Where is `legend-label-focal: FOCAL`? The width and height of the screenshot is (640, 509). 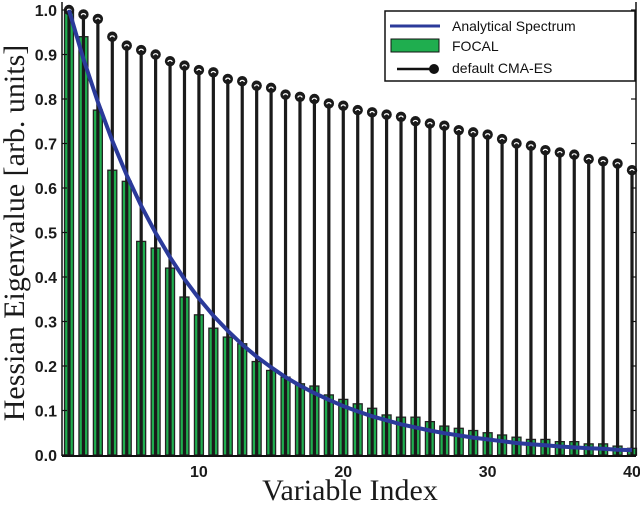
legend-label-focal: FOCAL is located at coordinates (475, 46).